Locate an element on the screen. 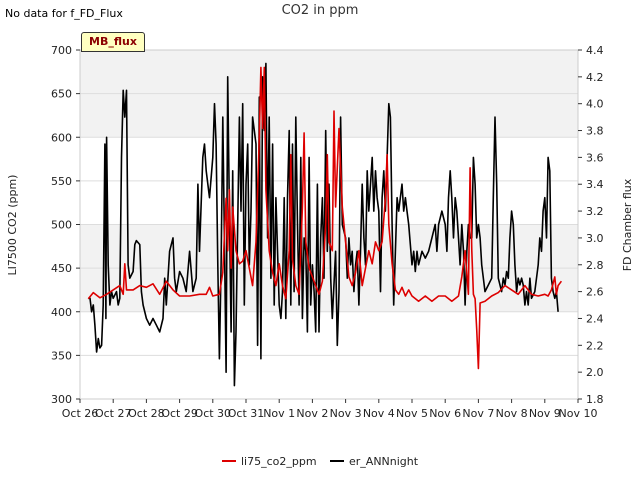  y2-tick-label: 3.6 is located at coordinates (595, 157).